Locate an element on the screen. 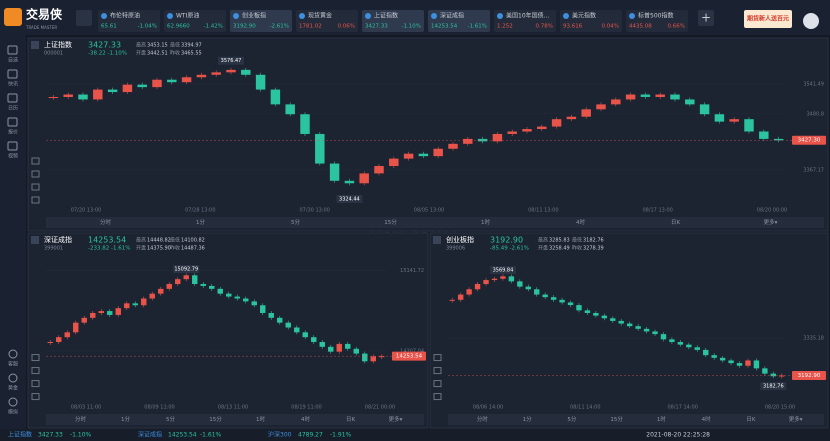 Image resolution: width=830 pixels, height=441 pixels. symbol-price: 3427.33 is located at coordinates (104, 45).